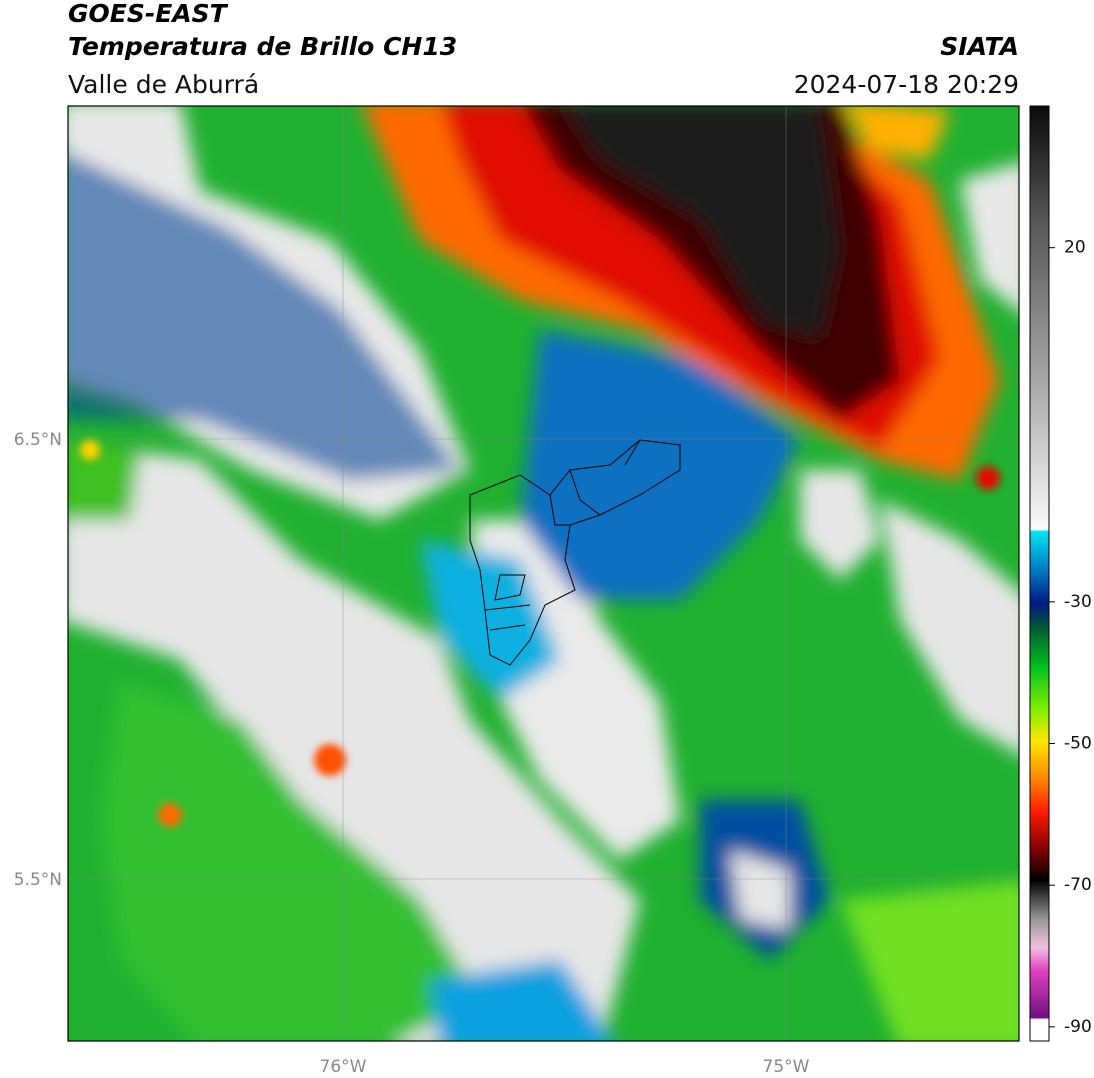 The image size is (1094, 1078). Describe the element at coordinates (262, 46) in the screenshot. I see `product-title: Temperatura de Brillo CH13` at that location.